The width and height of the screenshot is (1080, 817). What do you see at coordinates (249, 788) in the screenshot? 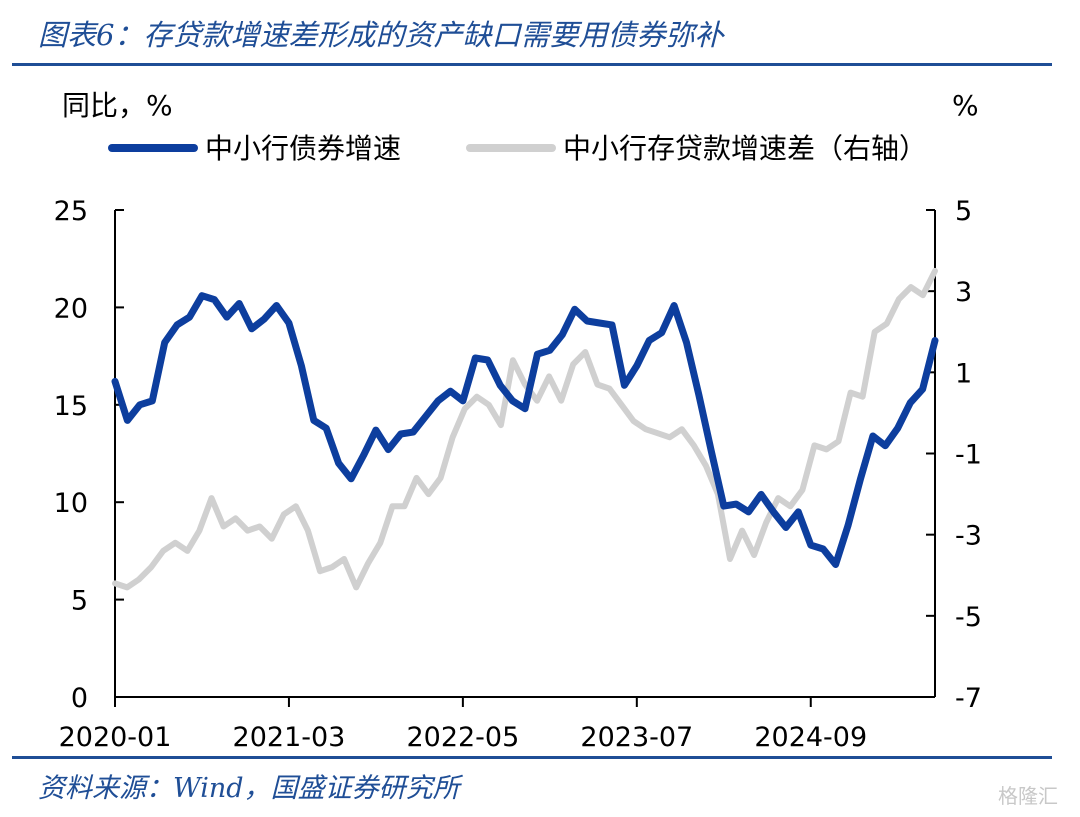
I see `source-note: 资料来源：Wind，国盛证券研究所` at bounding box center [249, 788].